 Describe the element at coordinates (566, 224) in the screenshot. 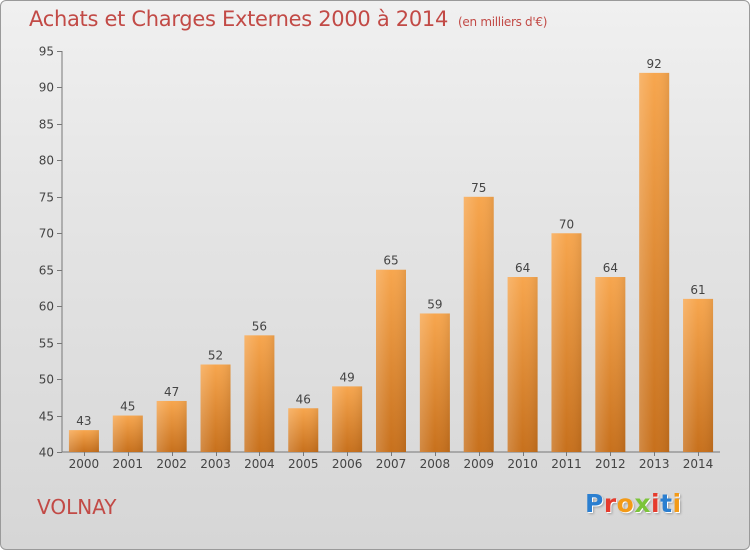

I see `value-label: 70` at that location.